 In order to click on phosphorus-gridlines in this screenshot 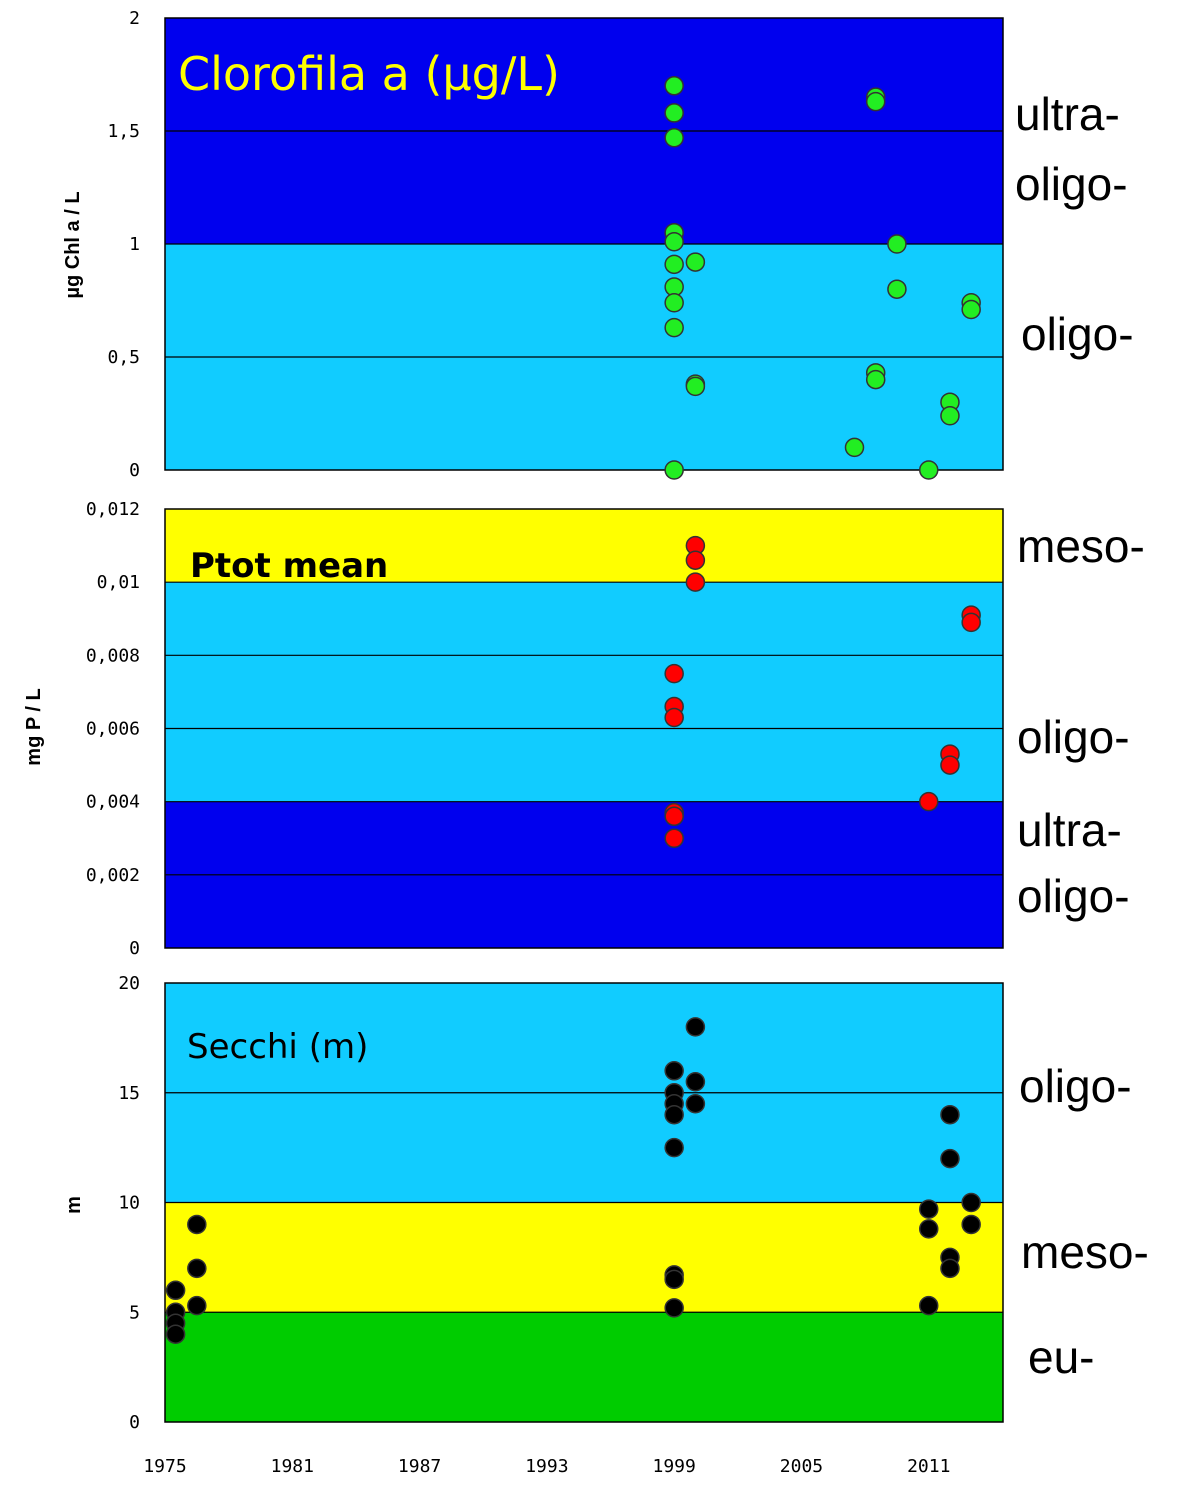, I will do `click(584, 728)`.